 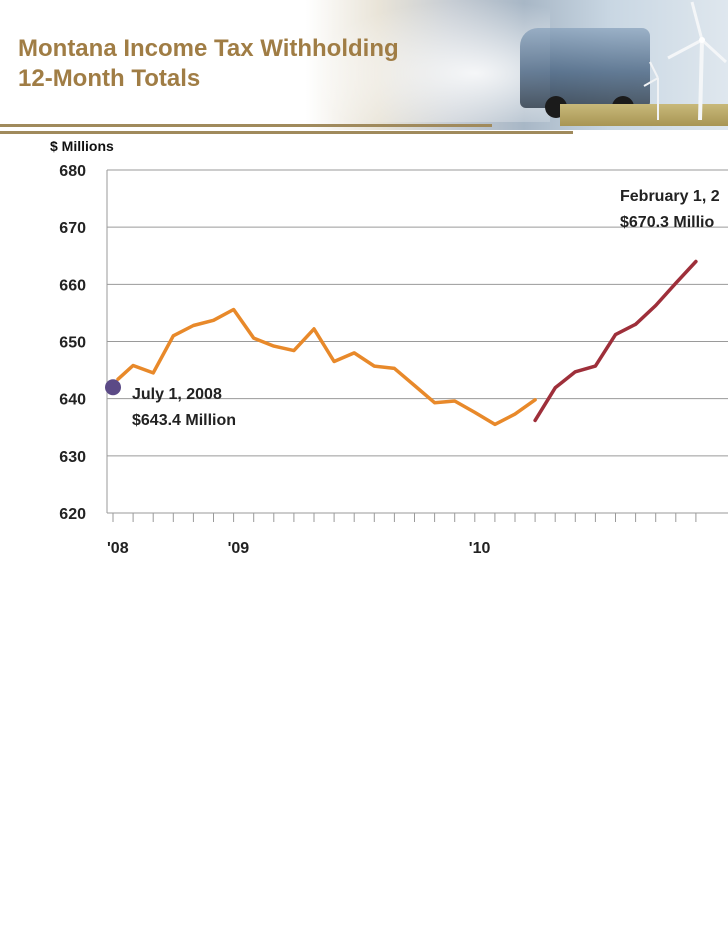 What do you see at coordinates (667, 222) in the screenshot?
I see `annotation-end-value: $670.3 Millio` at bounding box center [667, 222].